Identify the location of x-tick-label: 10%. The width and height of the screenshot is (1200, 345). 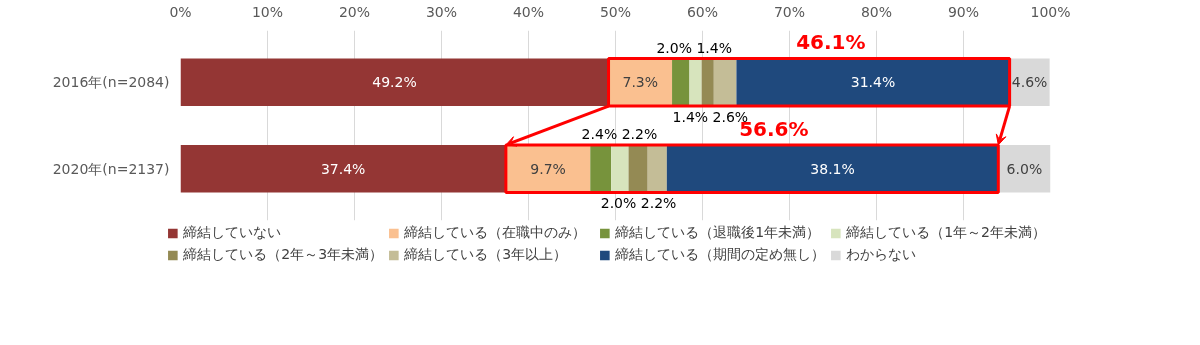
(267, 11).